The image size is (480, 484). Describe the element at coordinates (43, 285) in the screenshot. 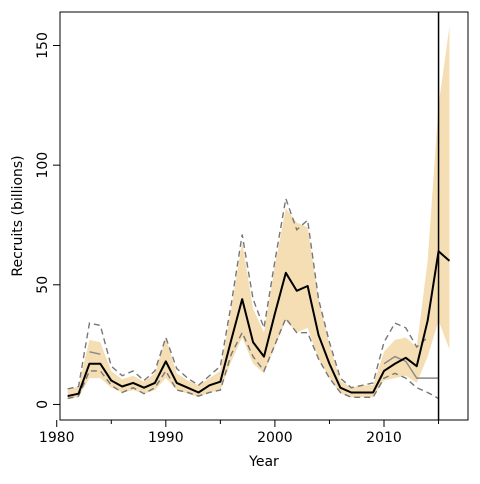

I see `y-tick-label: 50` at that location.